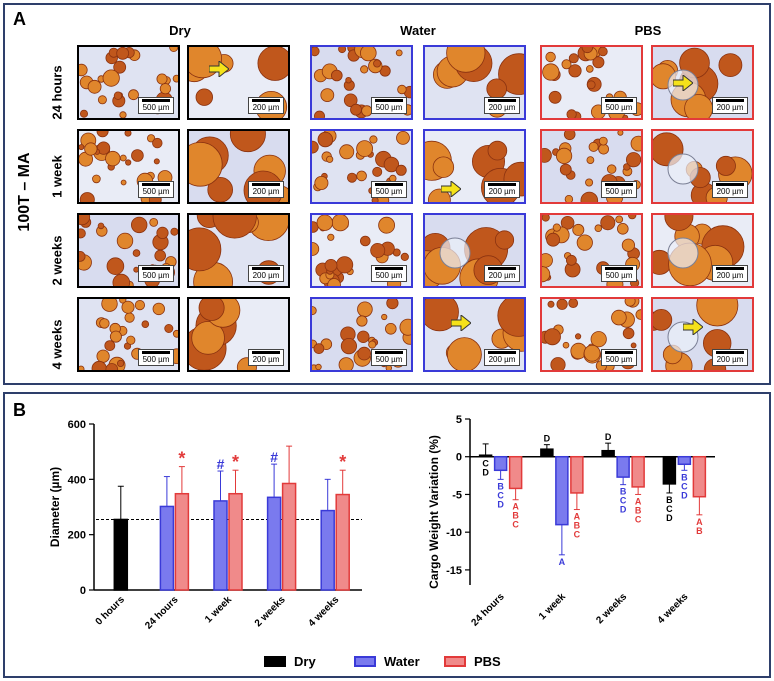  What do you see at coordinates (180, 30) in the screenshot?
I see `group-header-dry: Dry` at bounding box center [180, 30].